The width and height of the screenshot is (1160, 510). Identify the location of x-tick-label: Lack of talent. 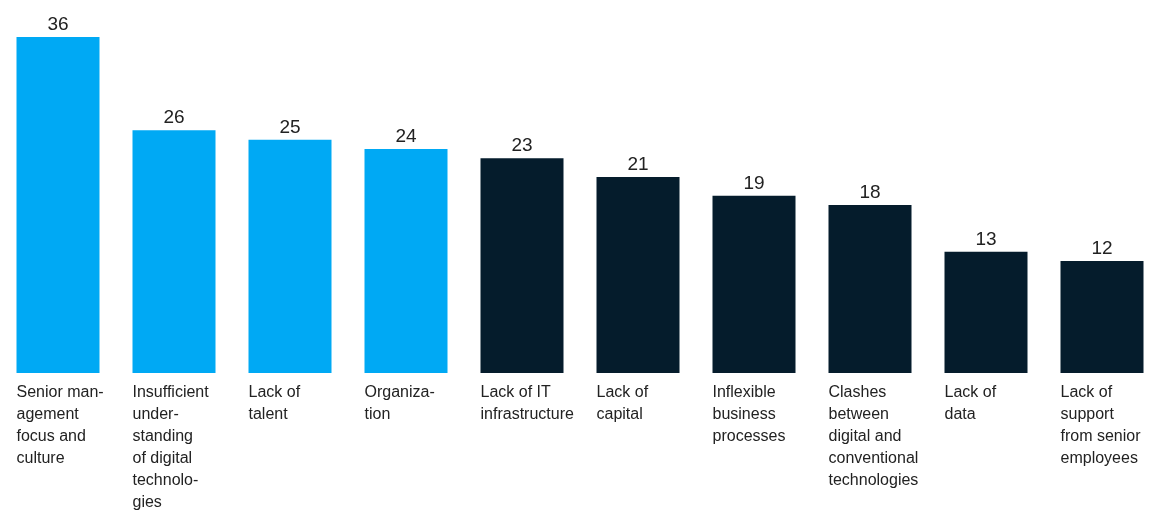
(274, 402).